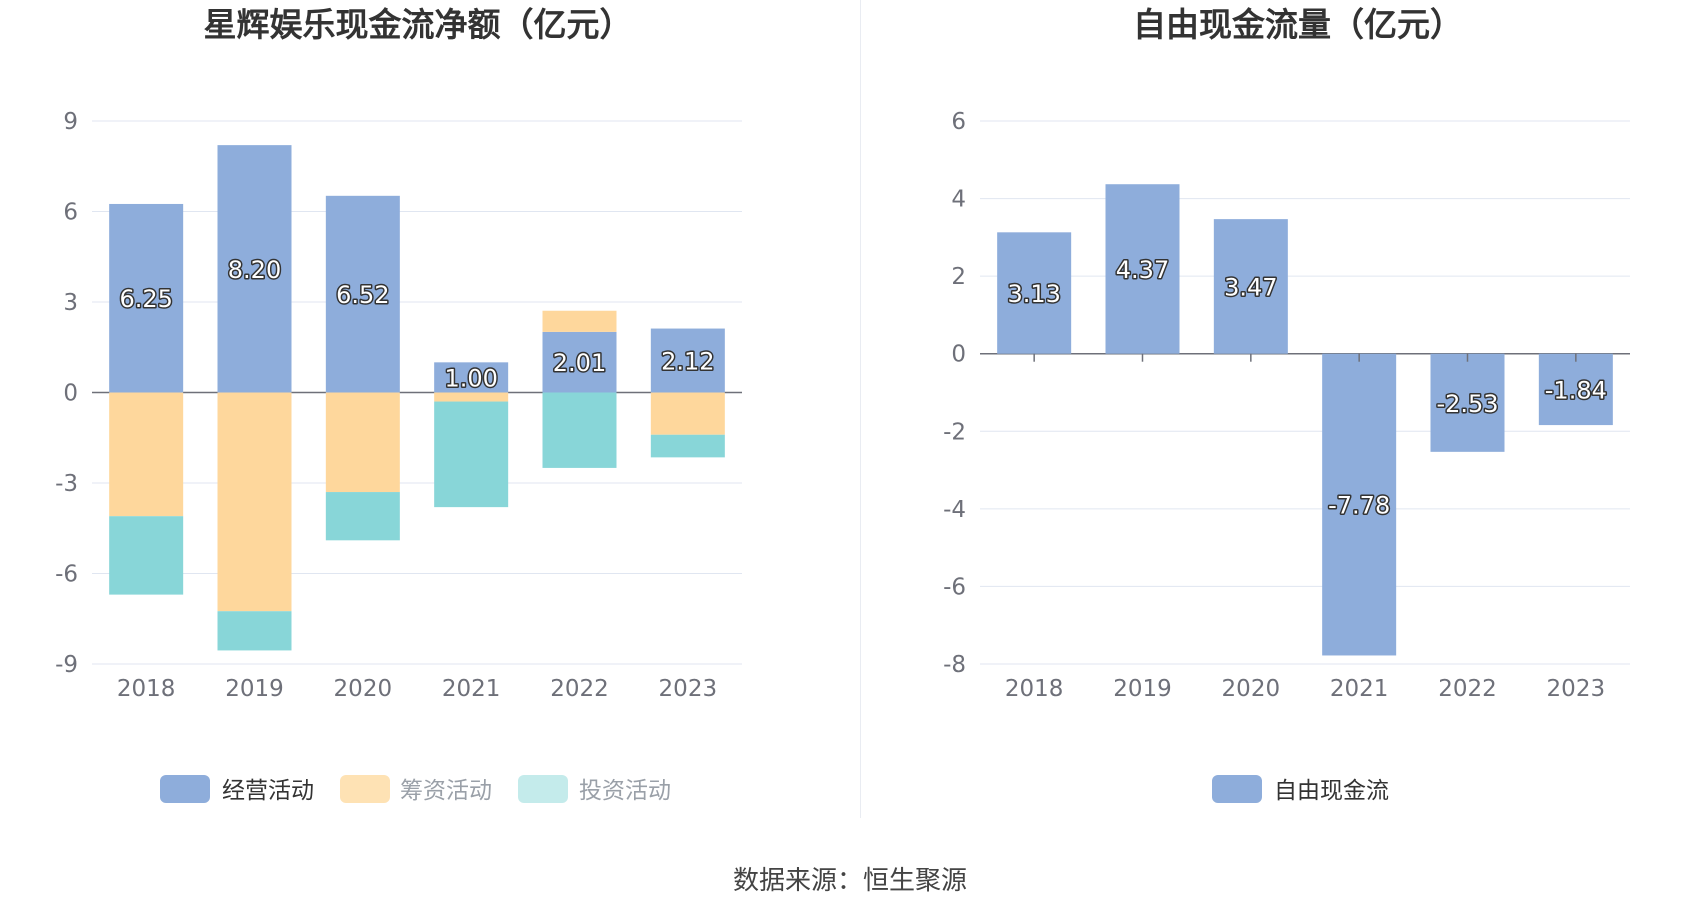 This screenshot has width=1700, height=918. Describe the element at coordinates (471, 454) in the screenshot. I see `bar-投资活动-2021` at that location.